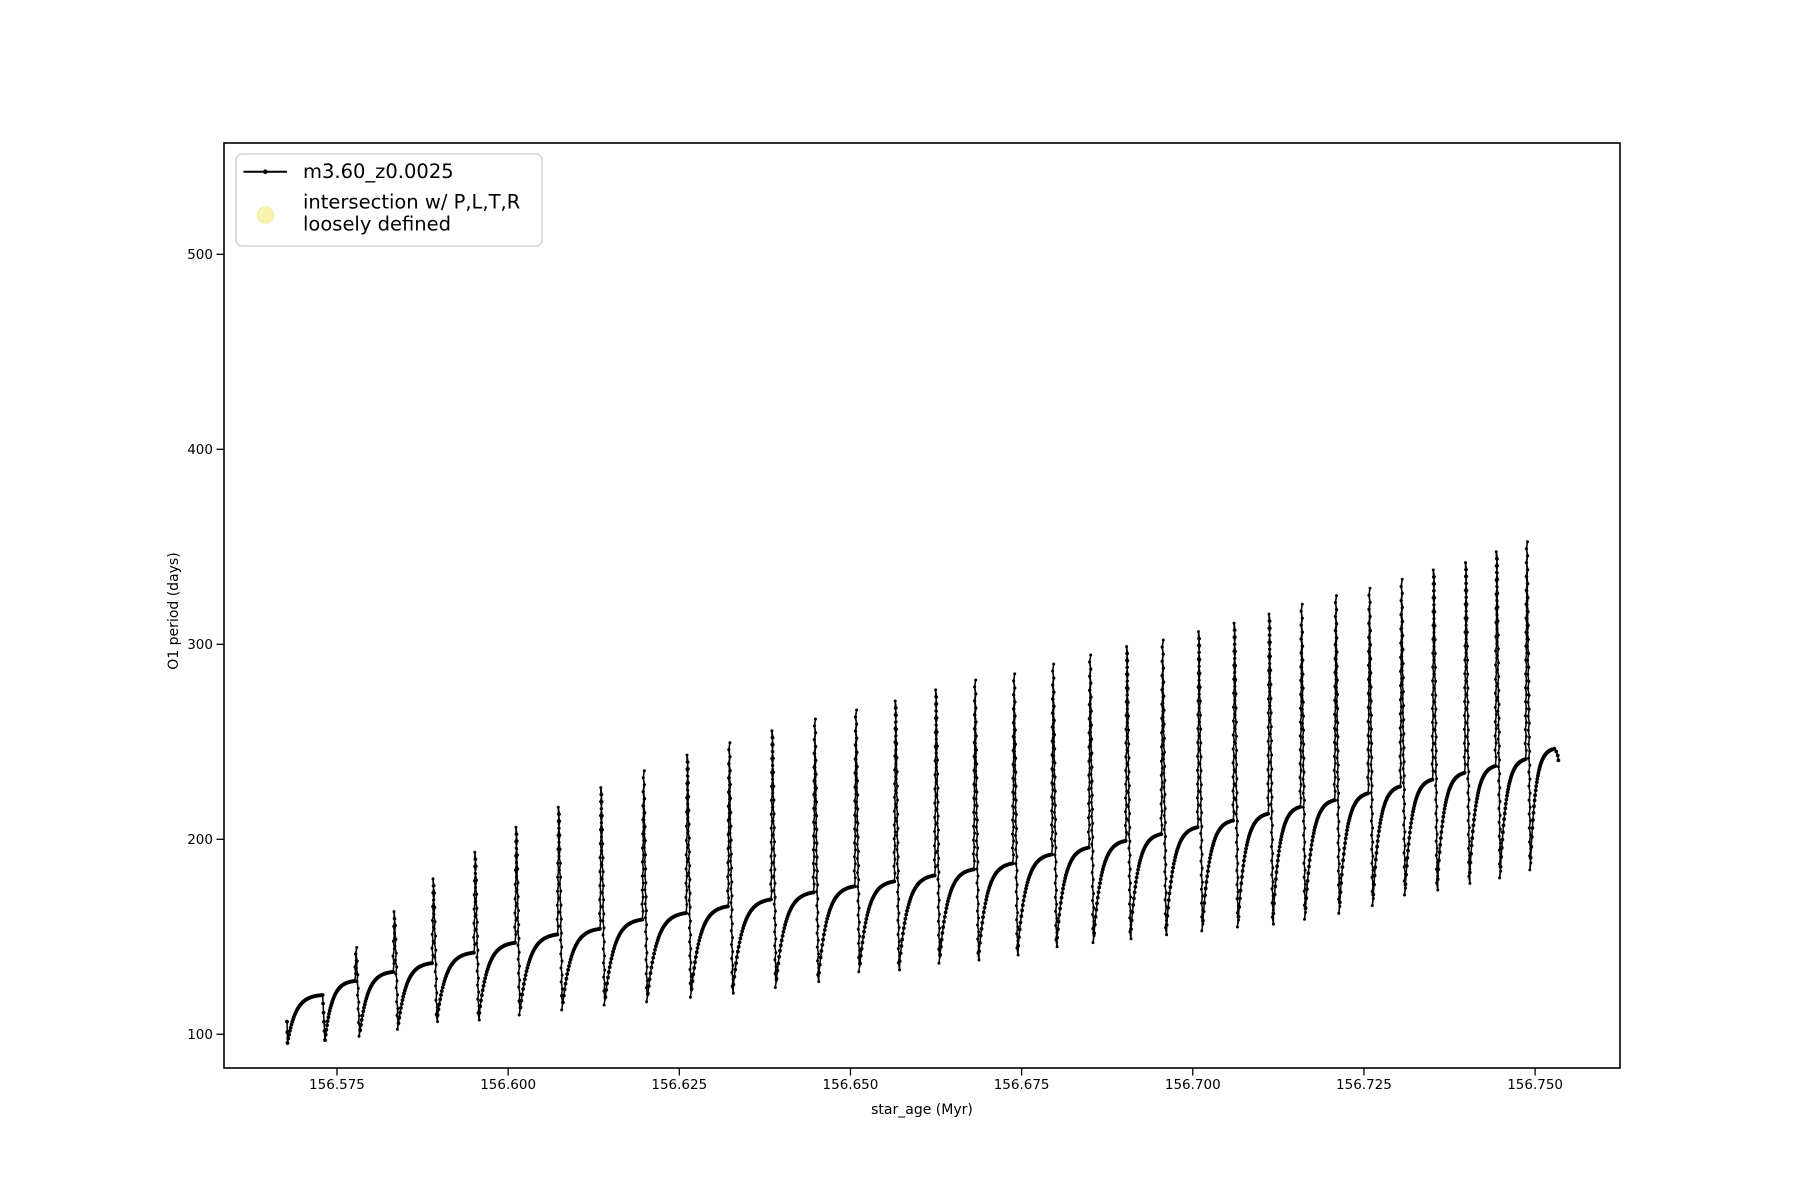  Describe the element at coordinates (174, 610) in the screenshot. I see `y-axis-label: O1 period (days)` at that location.